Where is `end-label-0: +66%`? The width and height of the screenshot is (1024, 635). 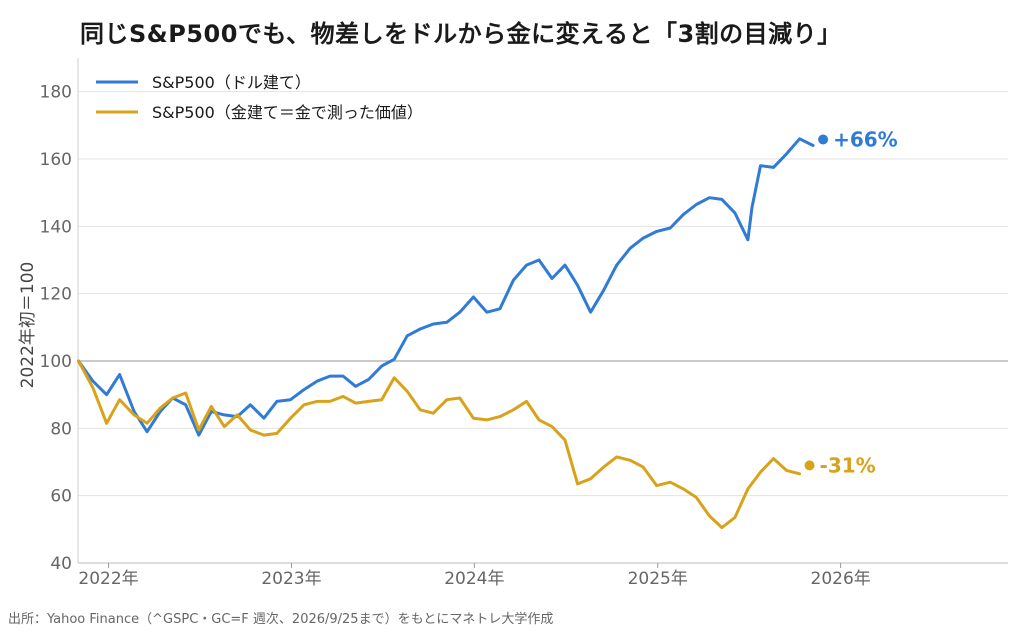
end-label-0: +66% is located at coordinates (865, 139).